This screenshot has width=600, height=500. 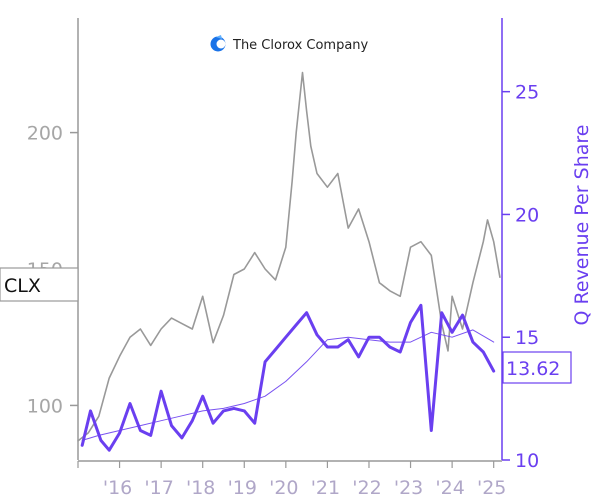 I want to click on clorox-logo-icon-cutout, so click(x=221, y=44).